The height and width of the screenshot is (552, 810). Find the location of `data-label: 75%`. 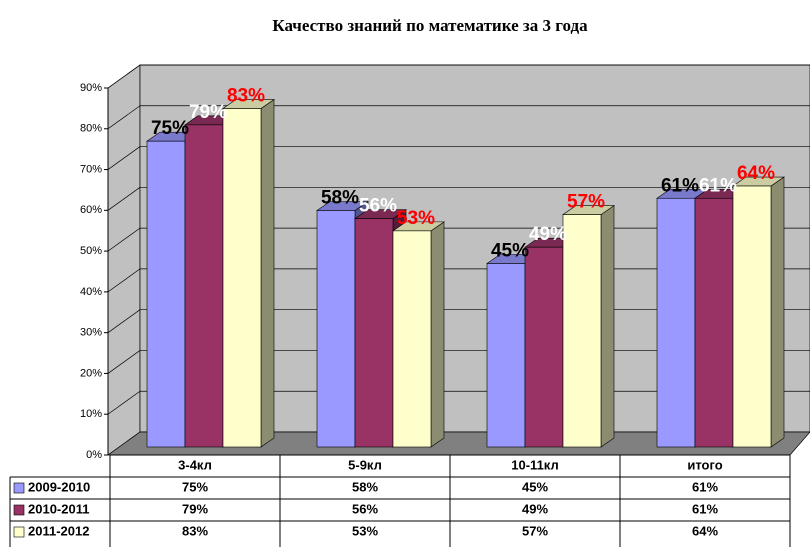

data-label: 75% is located at coordinates (170, 128).